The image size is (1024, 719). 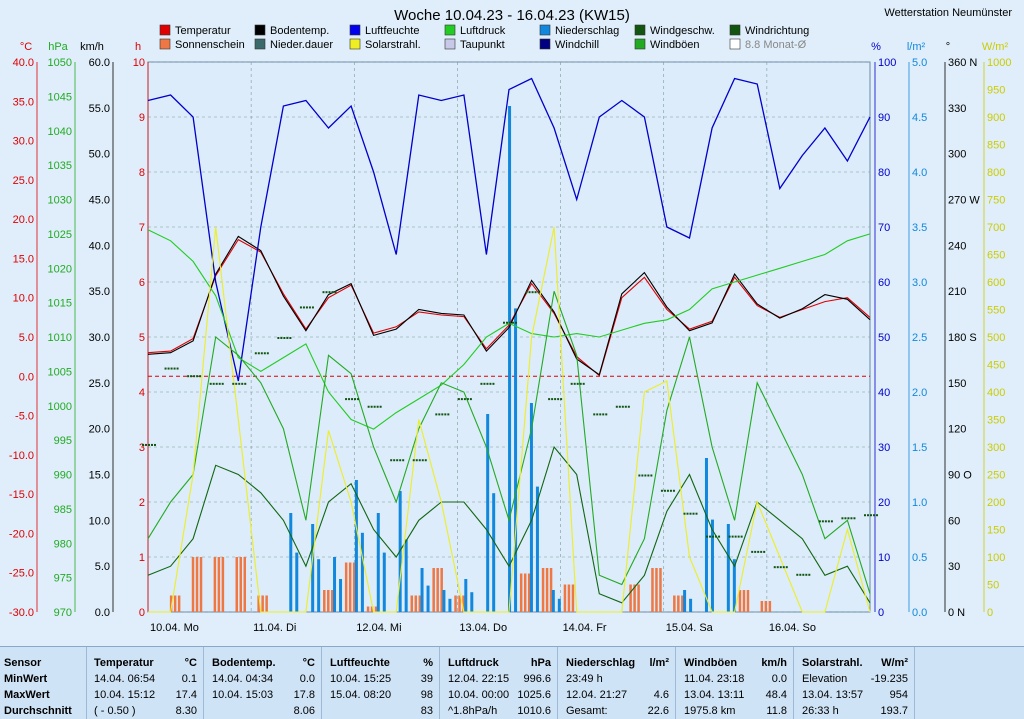 What do you see at coordinates (498, 679) in the screenshot?
I see `stats-row: 12.04. 22:15 996.6` at bounding box center [498, 679].